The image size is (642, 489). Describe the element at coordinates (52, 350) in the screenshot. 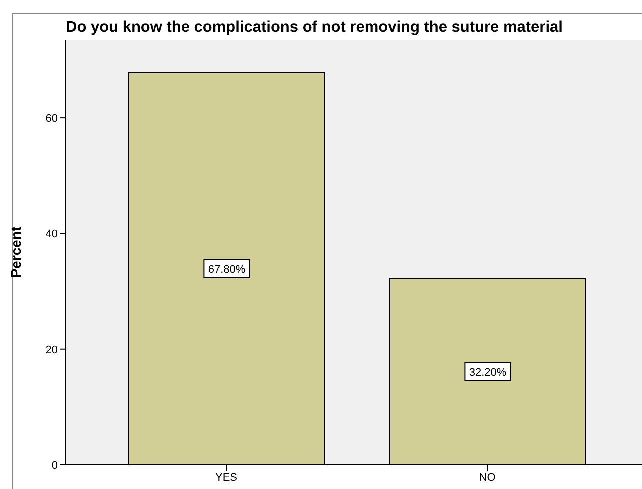

I see `y-tick-label: 20` at that location.